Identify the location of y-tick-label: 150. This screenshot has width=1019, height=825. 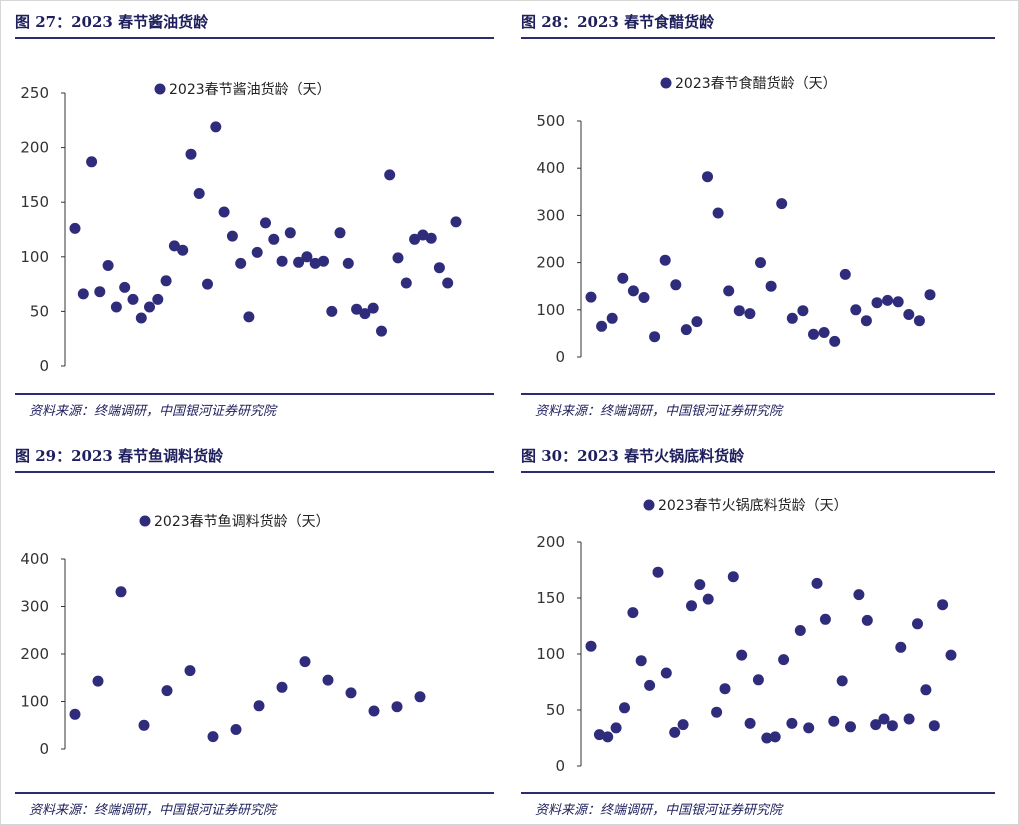
(34, 202).